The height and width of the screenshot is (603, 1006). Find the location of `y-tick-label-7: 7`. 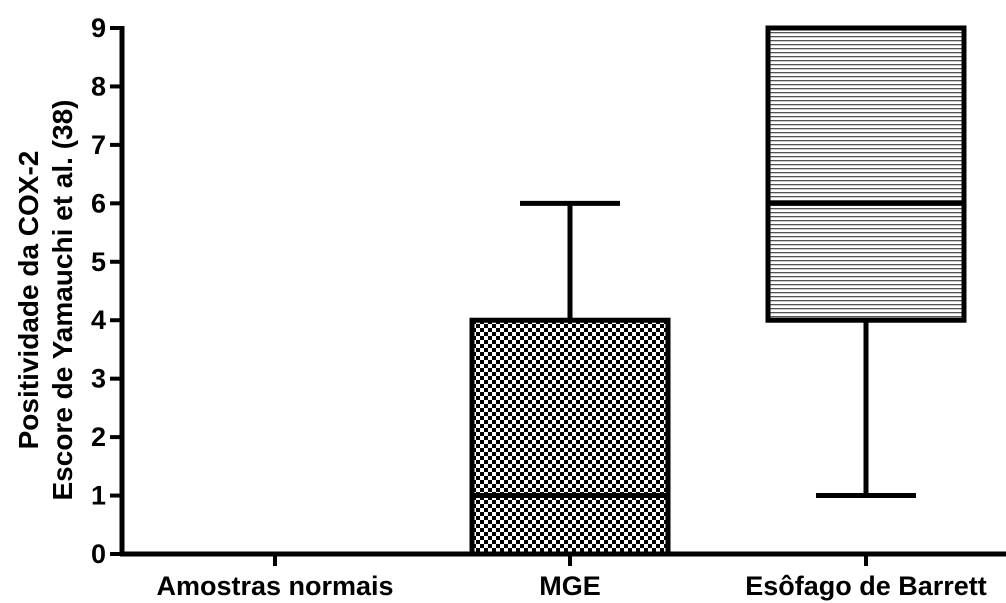

y-tick-label-7: 7 is located at coordinates (98, 145).